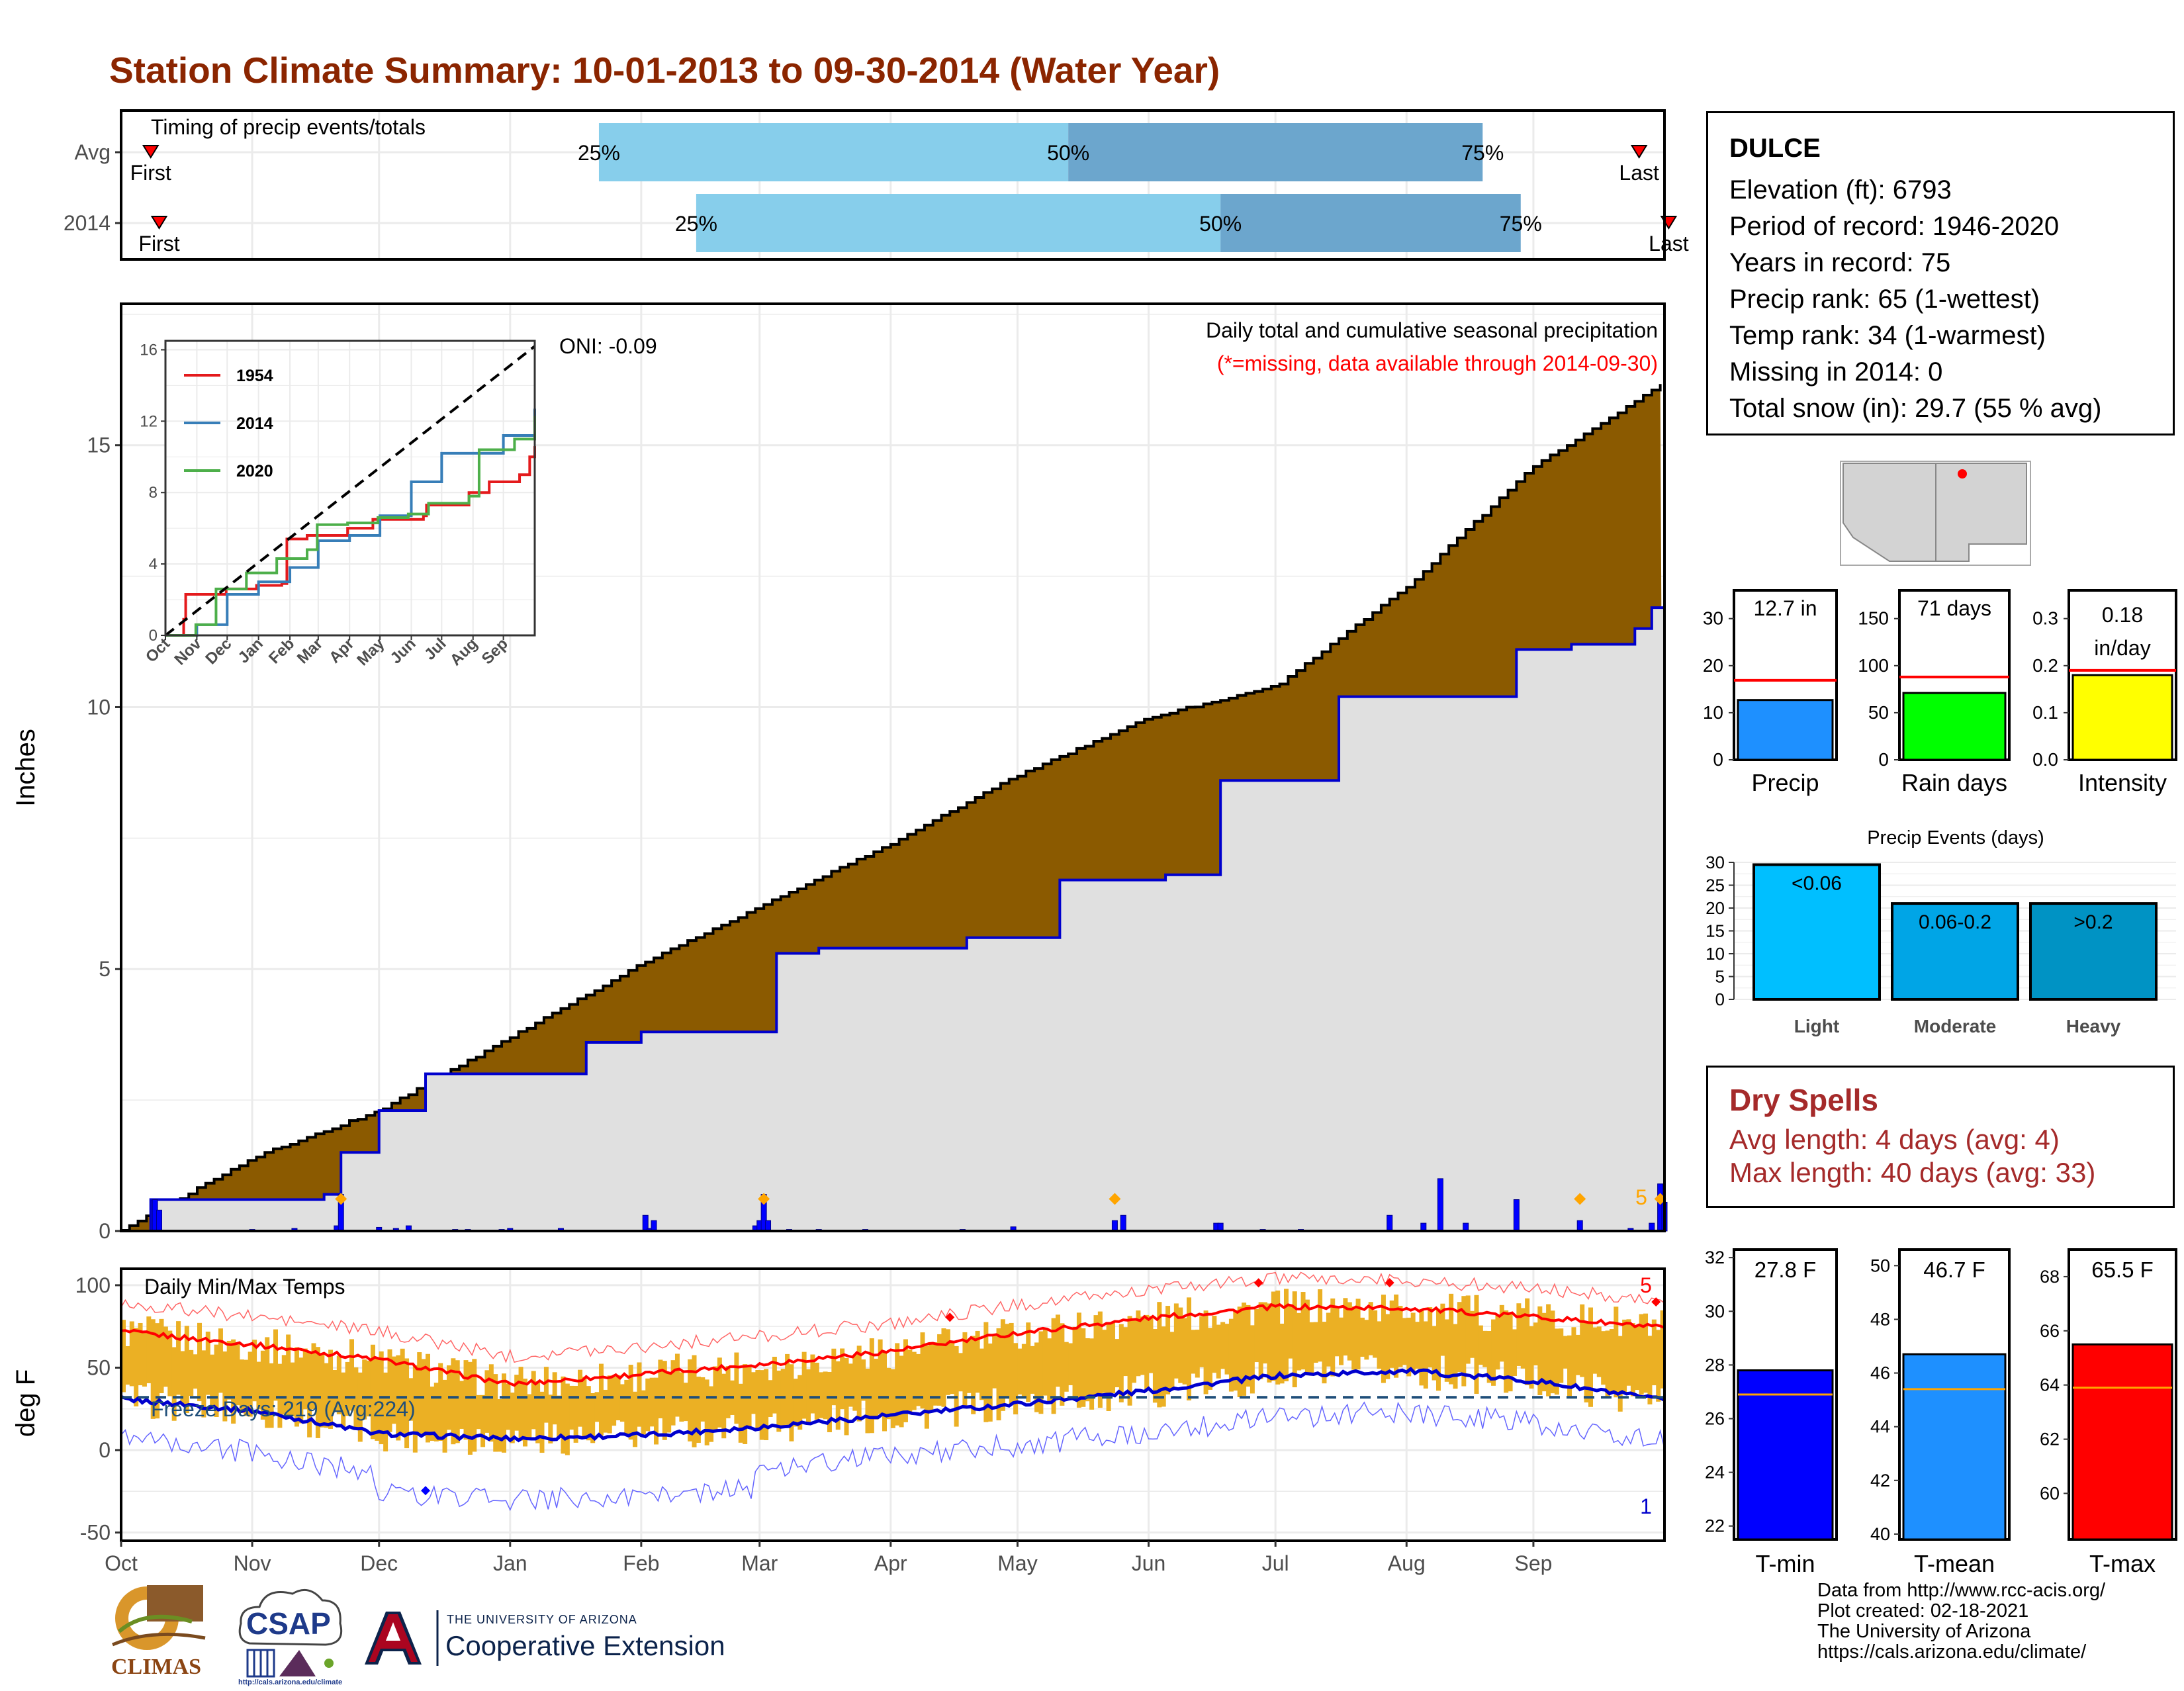  Describe the element at coordinates (379, 1563) in the screenshot. I see `month-xtick-label: Dec` at that location.